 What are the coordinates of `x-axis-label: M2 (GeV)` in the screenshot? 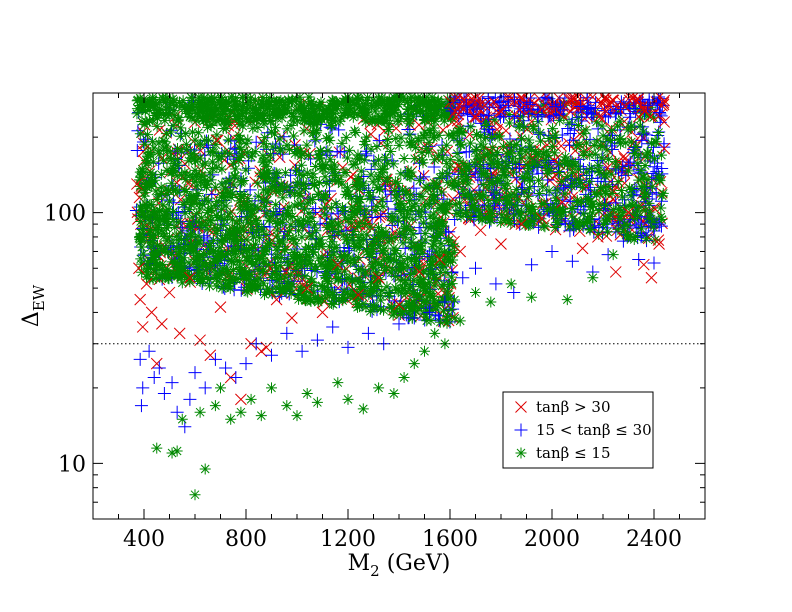 It's located at (399, 565).